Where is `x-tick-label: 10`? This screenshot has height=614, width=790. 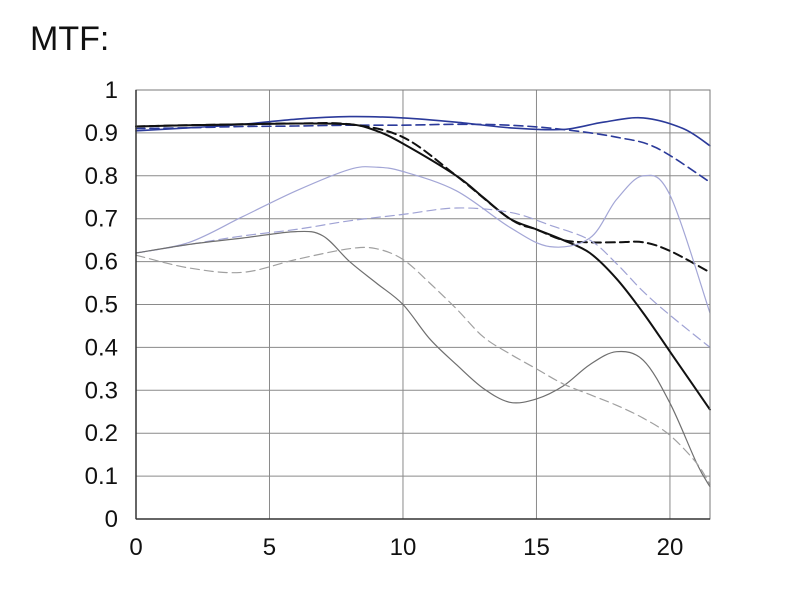
x-tick-label: 10 is located at coordinates (403, 547).